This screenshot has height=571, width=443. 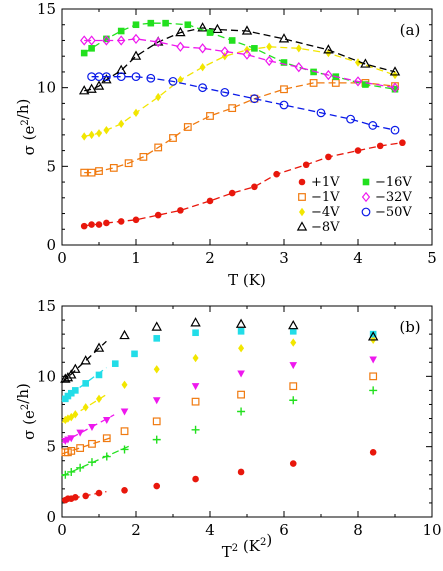 I want to click on legend-label: −50V, so click(x=393, y=212).